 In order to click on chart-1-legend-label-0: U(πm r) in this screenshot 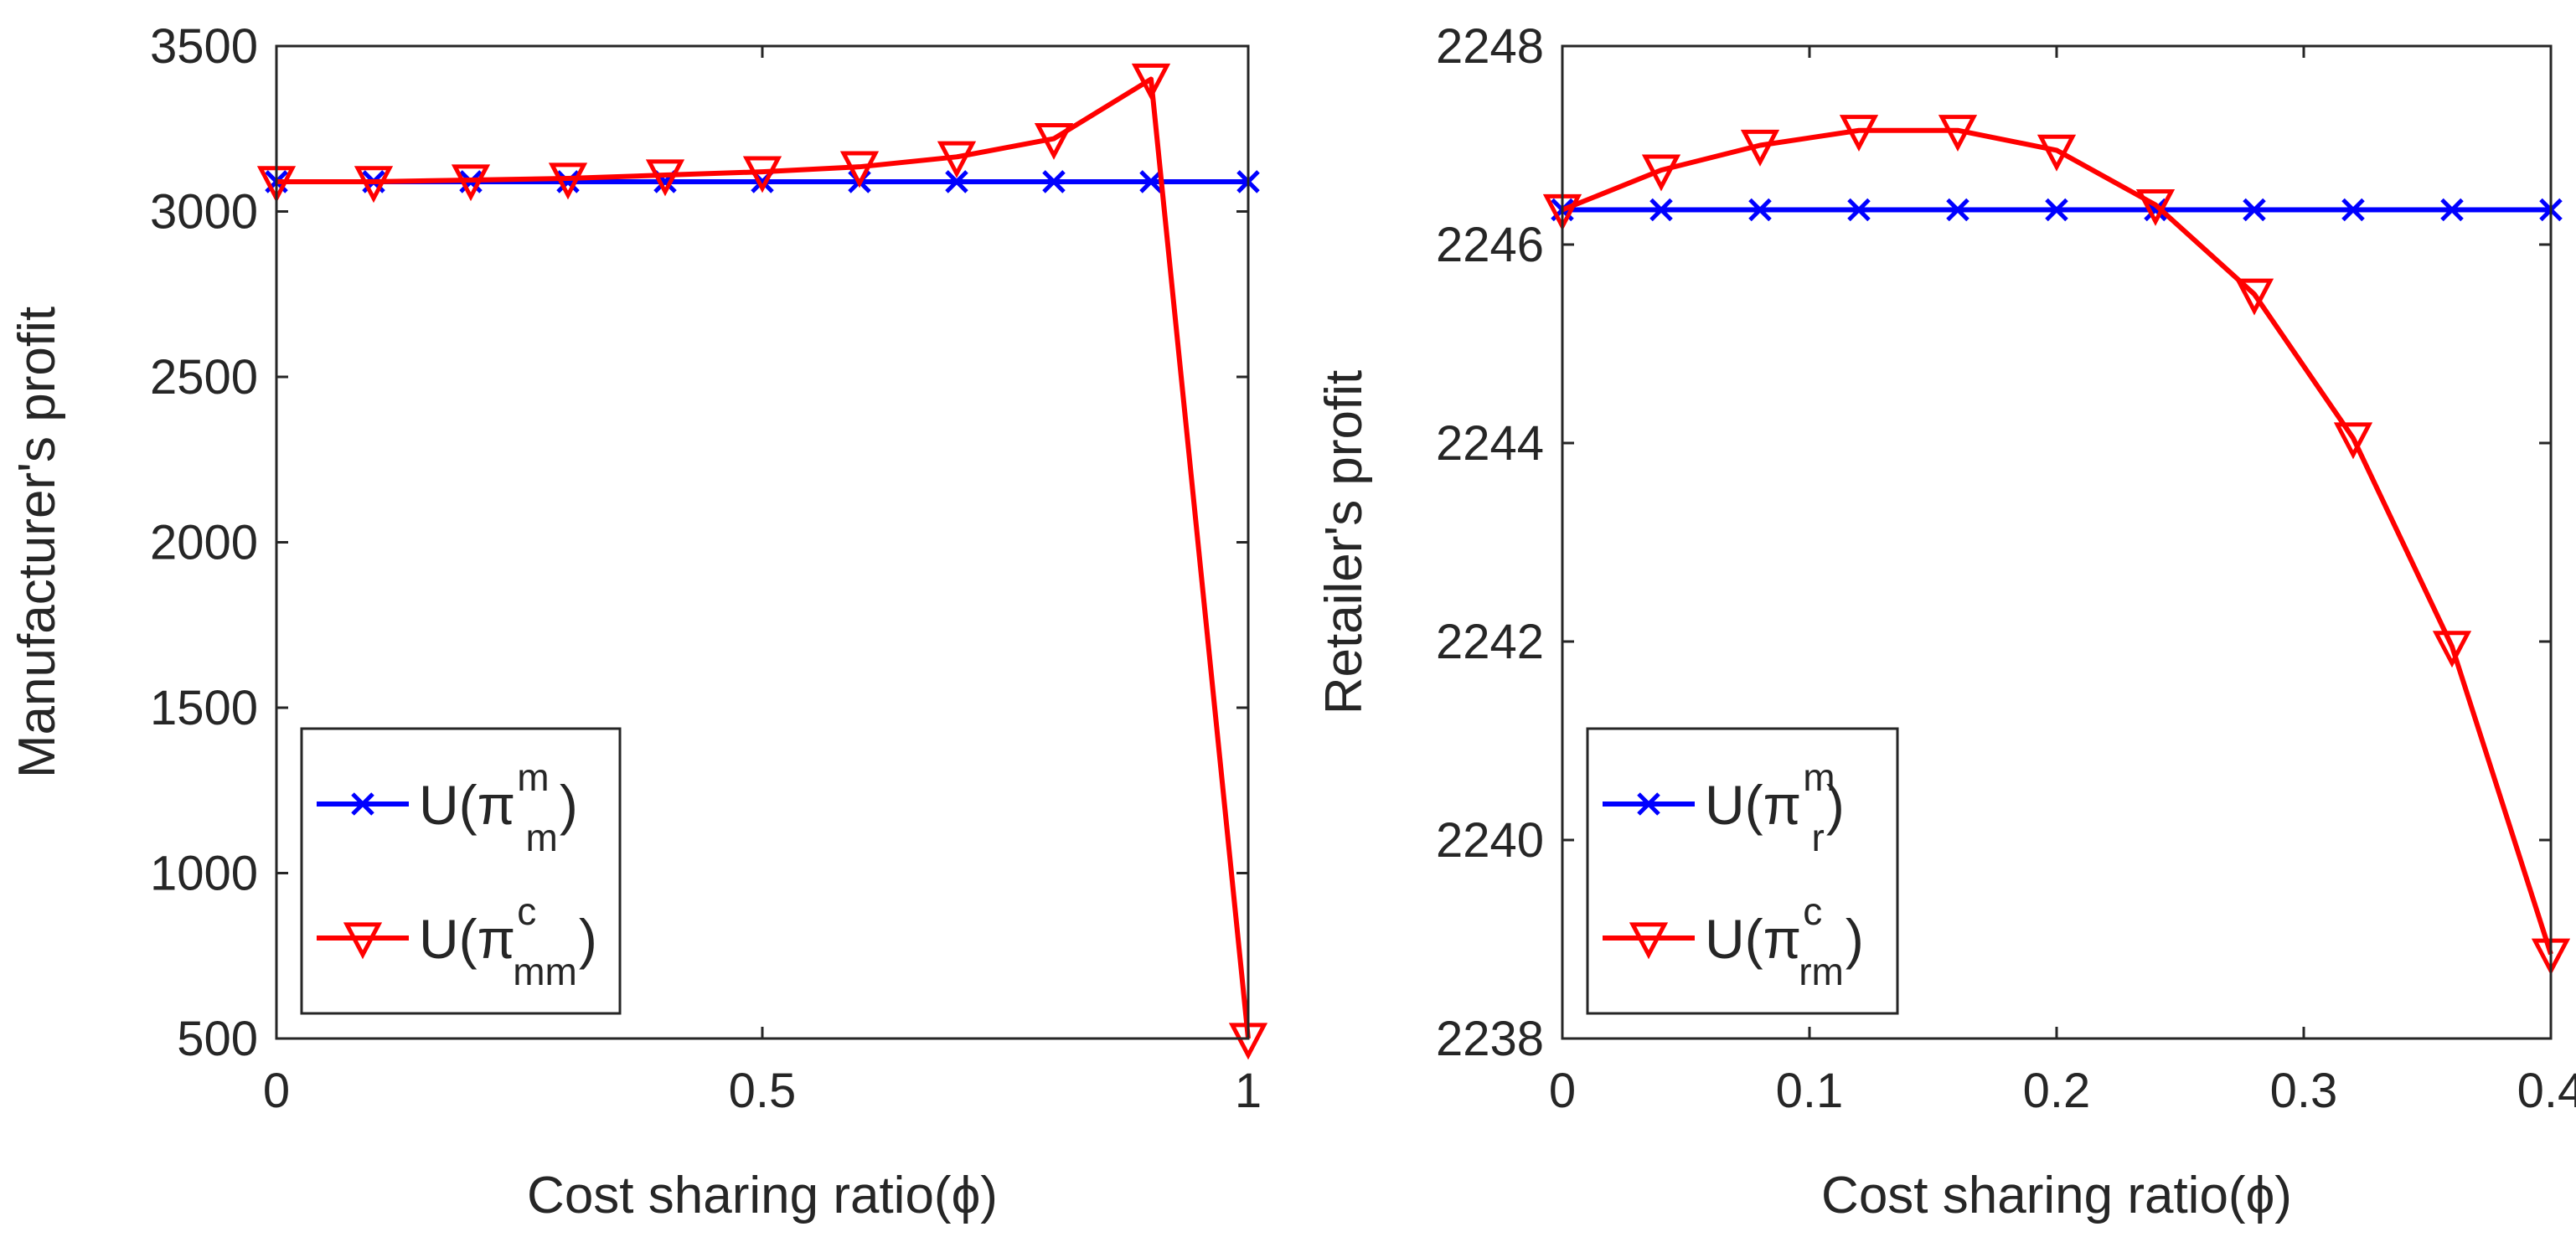, I will do `click(1775, 807)`.